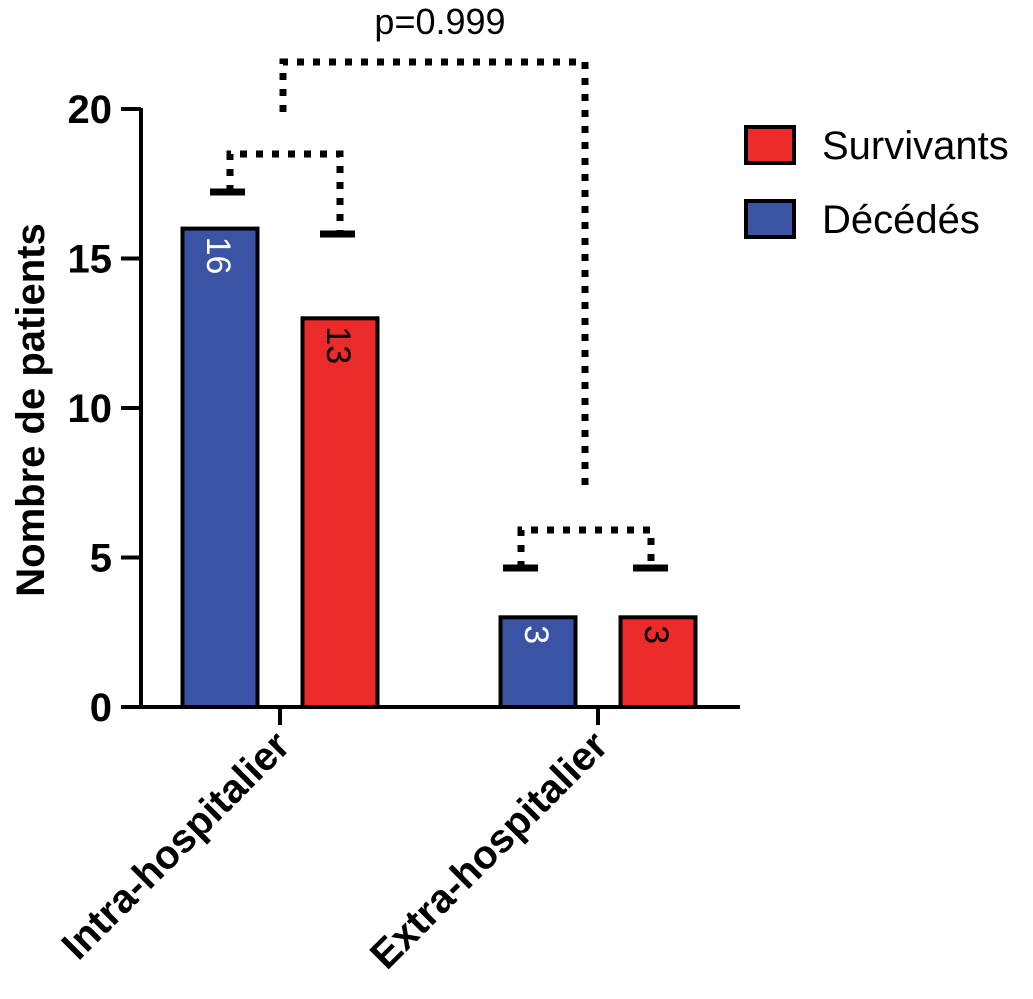  Describe the element at coordinates (340, 512) in the screenshot. I see `bar-survivors-intra` at that location.